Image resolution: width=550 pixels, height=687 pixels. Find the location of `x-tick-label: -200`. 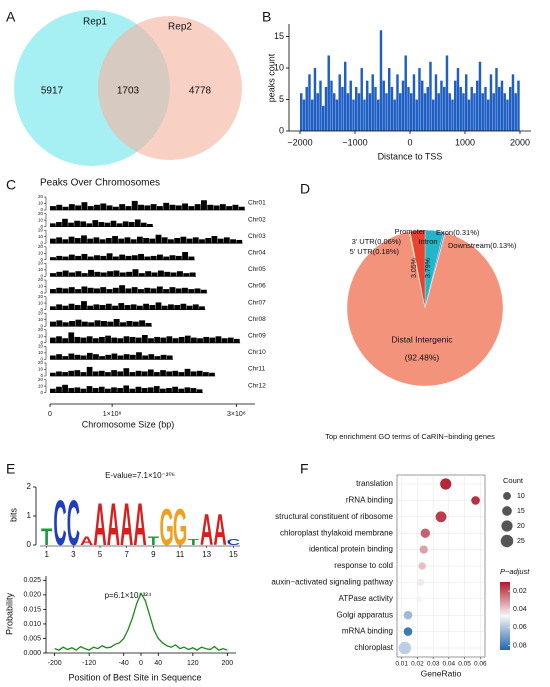

x-tick-label: -200 is located at coordinates (55, 663).